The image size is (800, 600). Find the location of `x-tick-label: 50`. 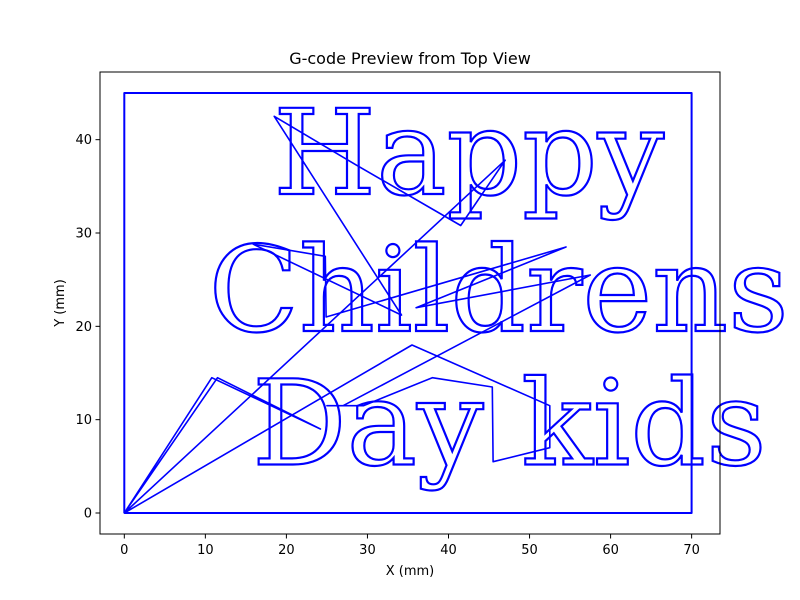

x-tick-label: 50 is located at coordinates (529, 550).